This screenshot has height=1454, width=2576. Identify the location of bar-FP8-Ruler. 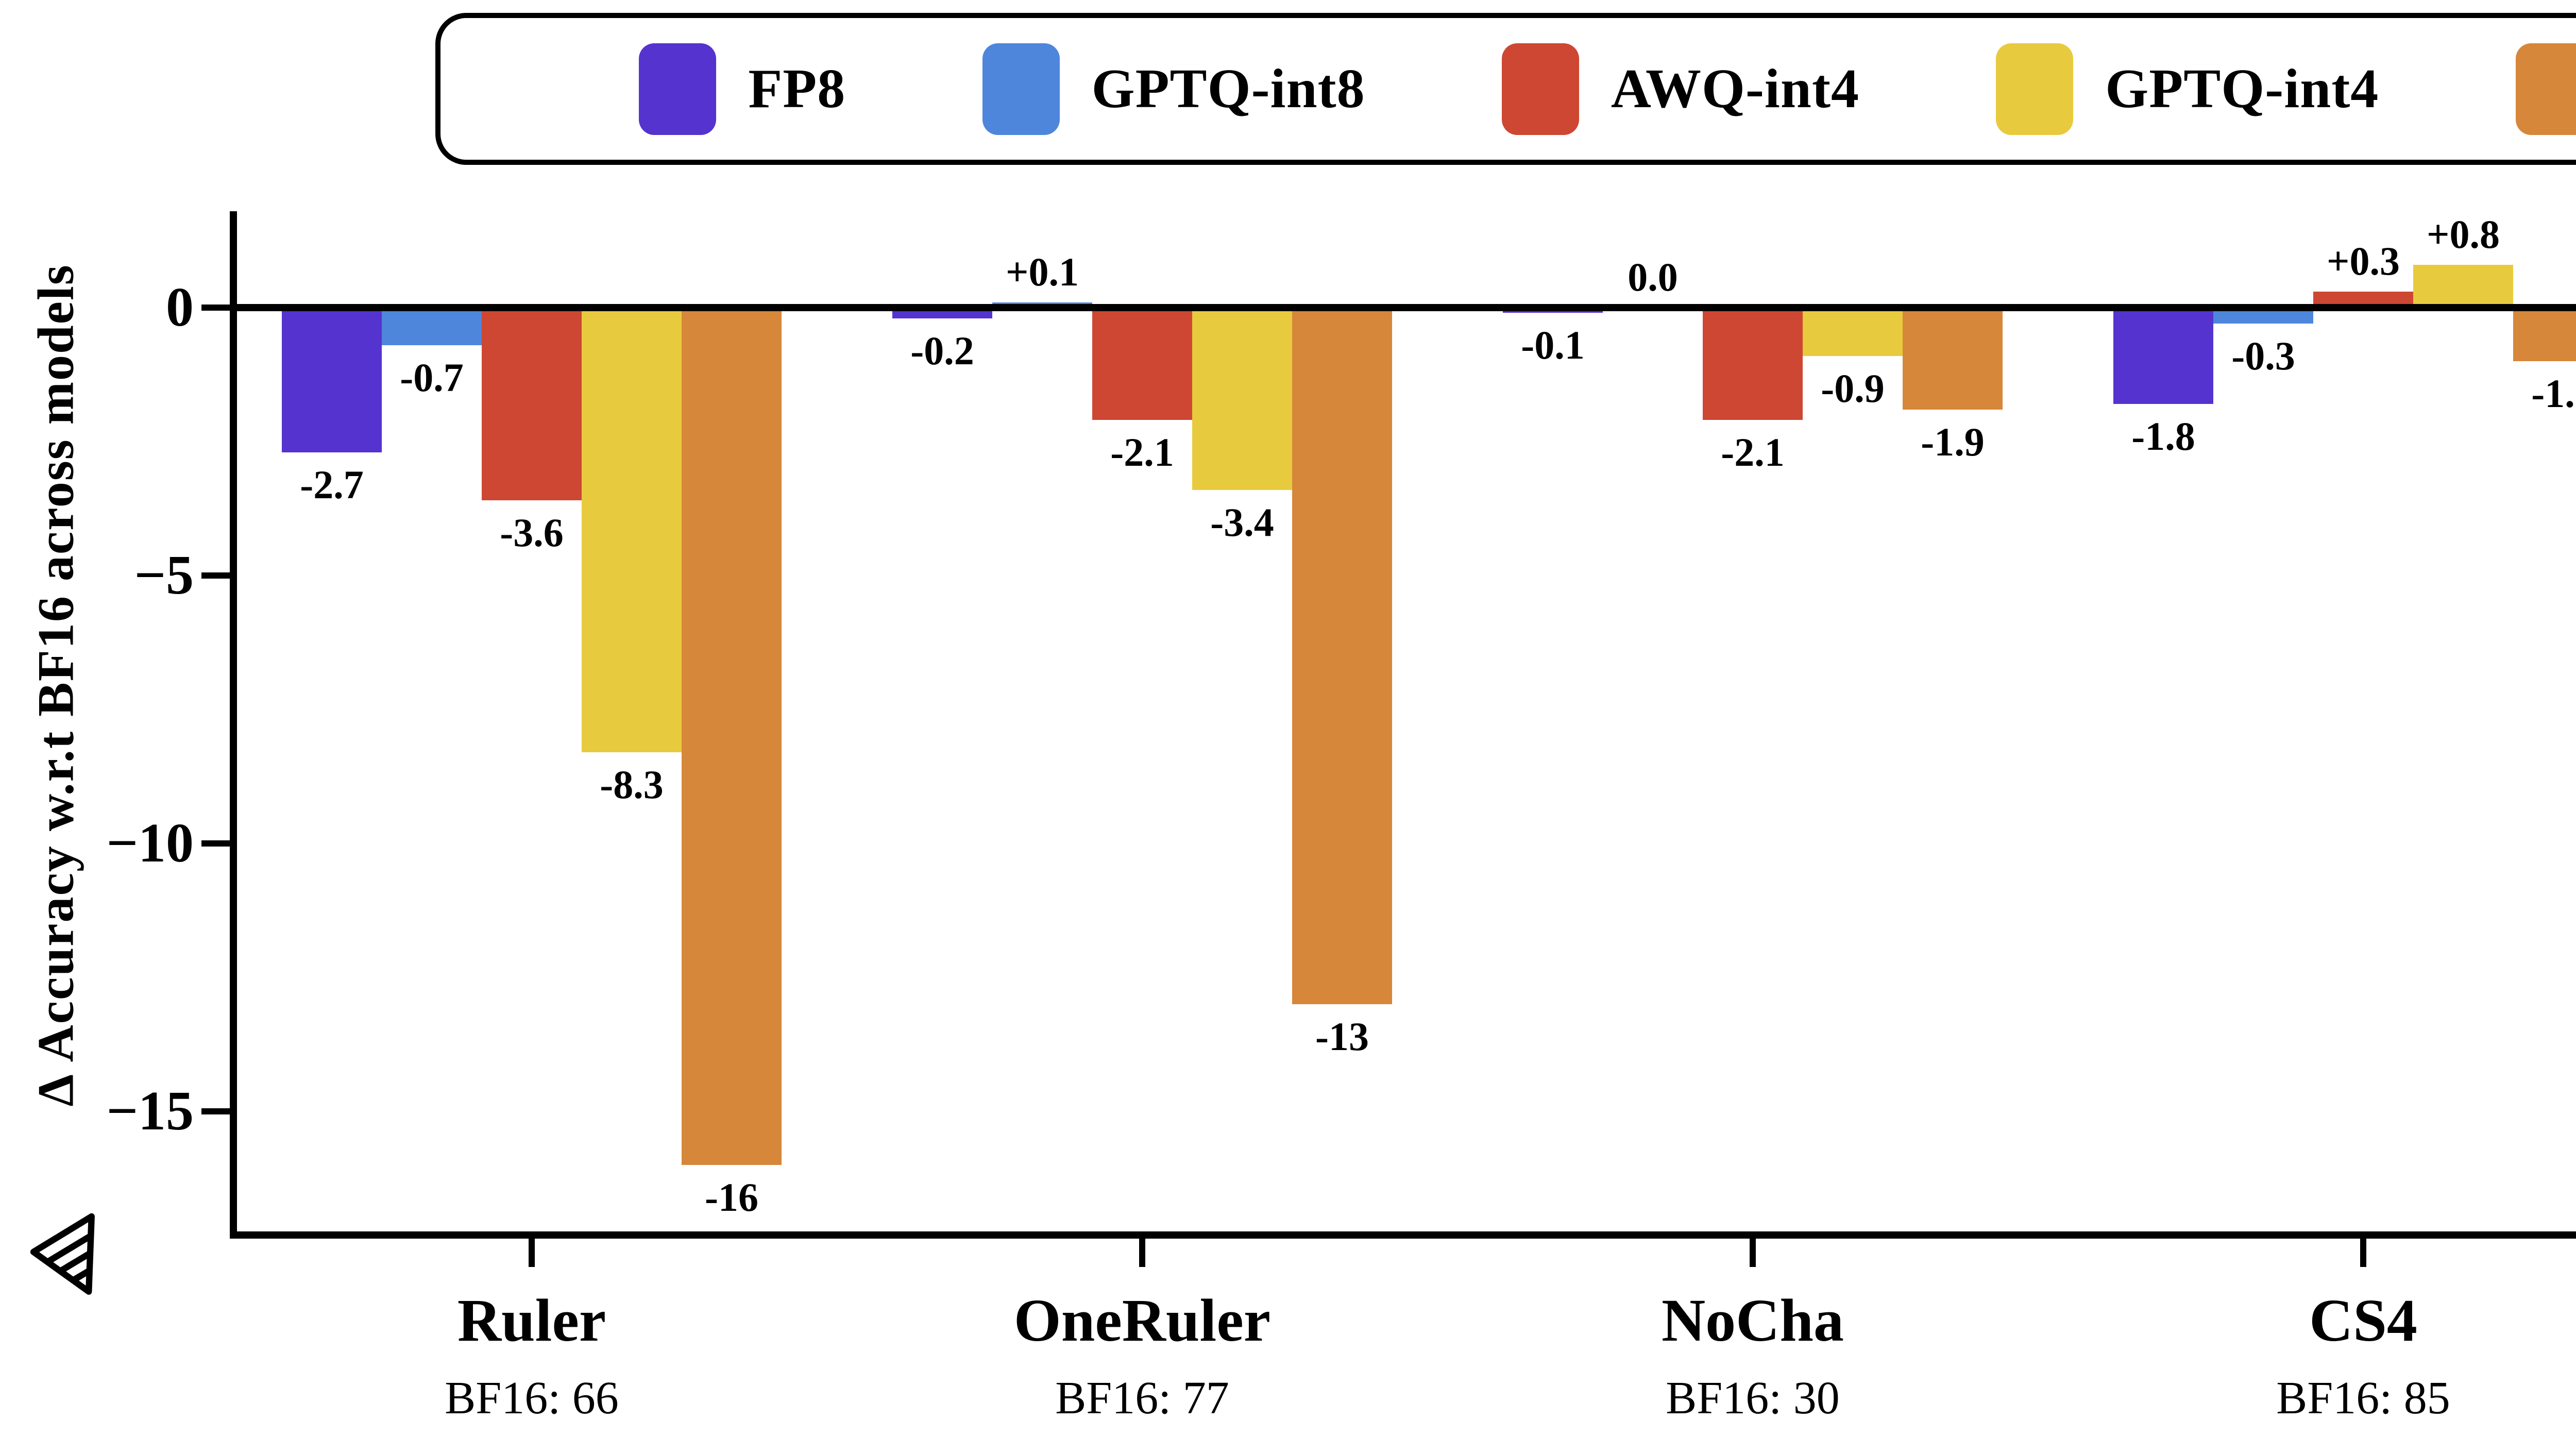
(332, 380).